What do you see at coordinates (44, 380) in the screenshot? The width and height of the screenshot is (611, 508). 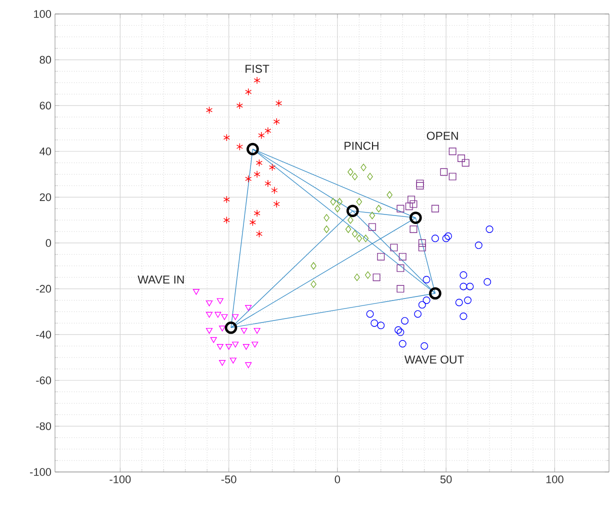 I see `y-tick-label: -60` at bounding box center [44, 380].